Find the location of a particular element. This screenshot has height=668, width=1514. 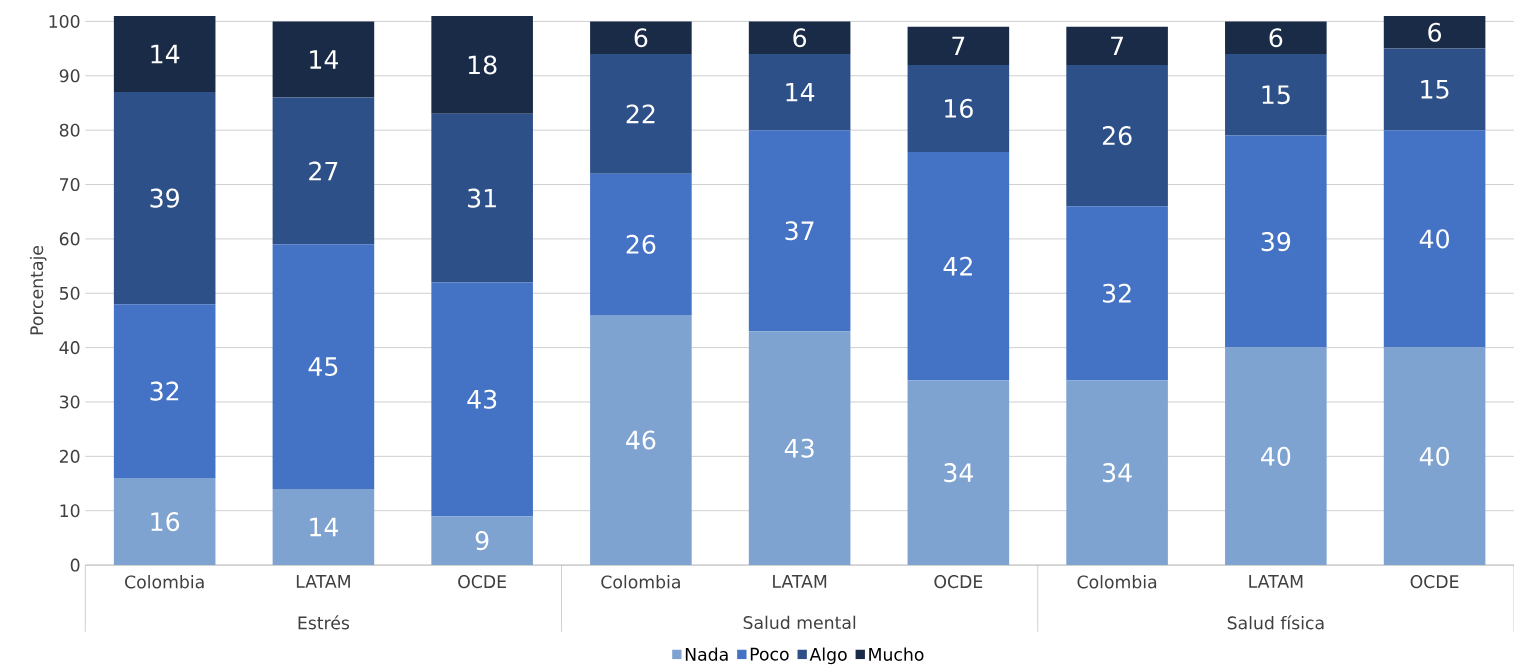

data-label: 22 is located at coordinates (640, 114).